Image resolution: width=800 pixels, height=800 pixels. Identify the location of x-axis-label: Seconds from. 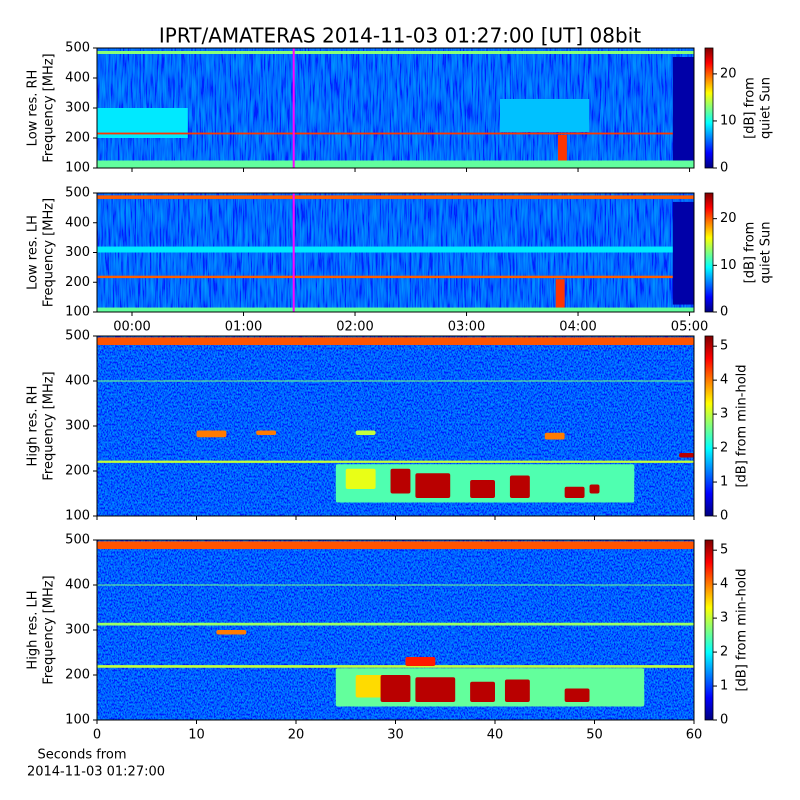
(81, 755).